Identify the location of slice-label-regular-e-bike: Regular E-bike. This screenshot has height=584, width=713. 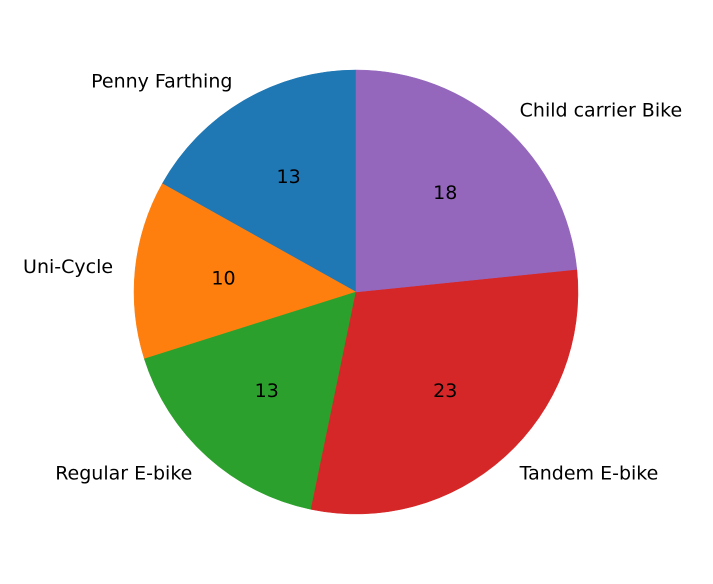
(123, 473).